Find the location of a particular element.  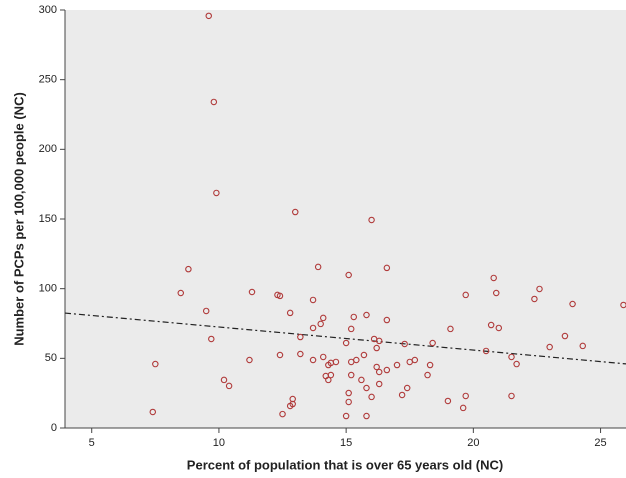

y-tick-label: 250 is located at coordinates (48, 80).